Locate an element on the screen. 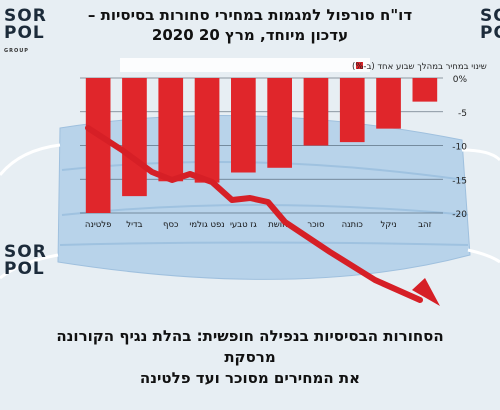 Image resolution: width=500 pixels, height=410 pixels. x-tick-label: גז טבעי is located at coordinates (243, 225).